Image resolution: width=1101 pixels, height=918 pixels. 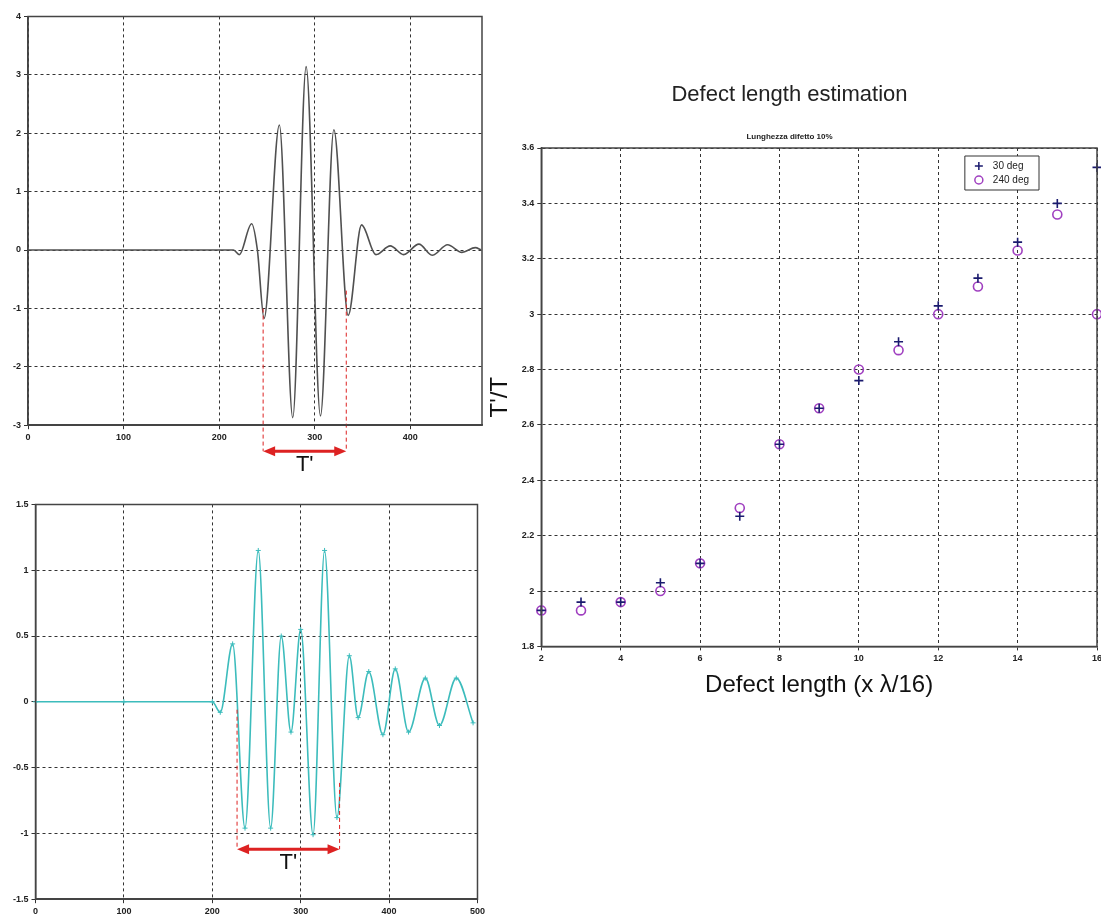 I want to click on y-tick-label: 0.5, so click(x=22, y=635).